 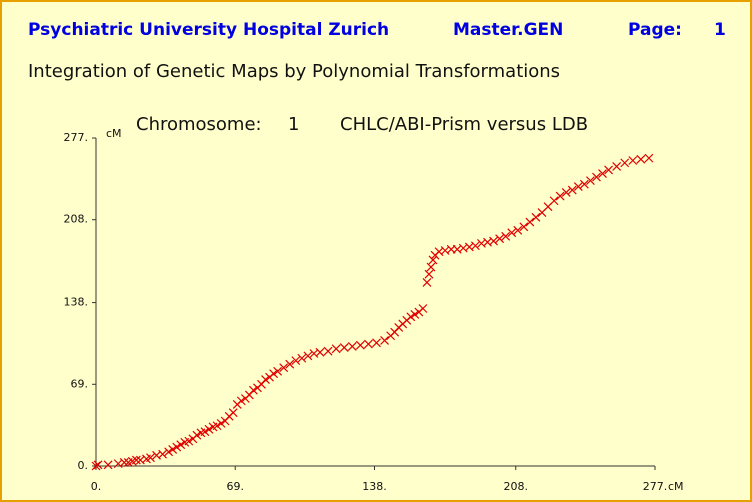 What do you see at coordinates (374, 486) in the screenshot?
I see `x-tick-label: 138.` at bounding box center [374, 486].